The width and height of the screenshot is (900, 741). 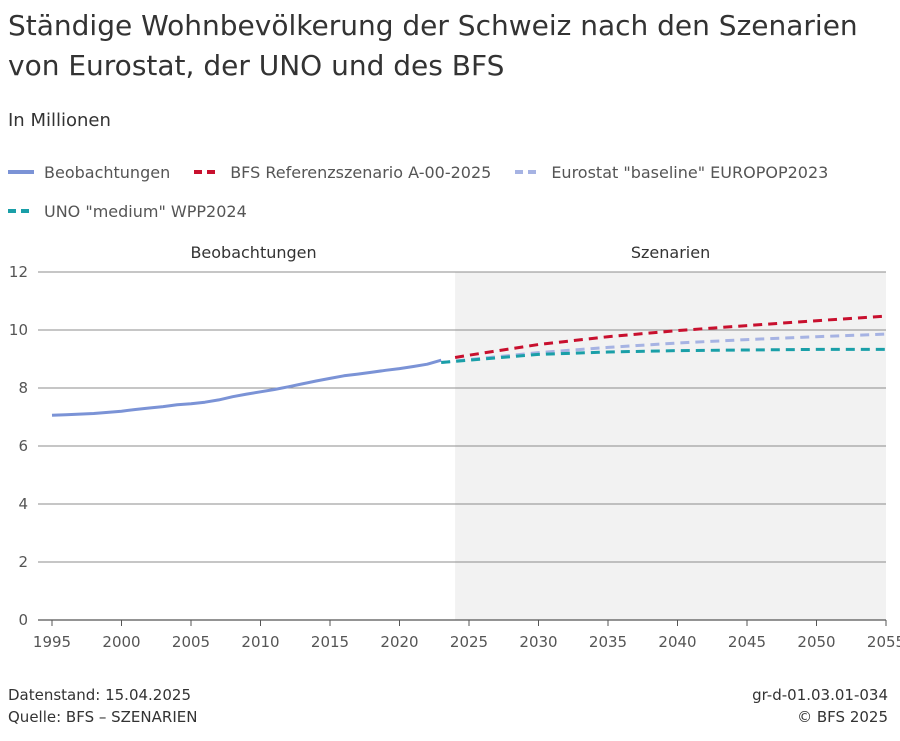 I want to click on x-tick-label: 1995, so click(x=52, y=642).